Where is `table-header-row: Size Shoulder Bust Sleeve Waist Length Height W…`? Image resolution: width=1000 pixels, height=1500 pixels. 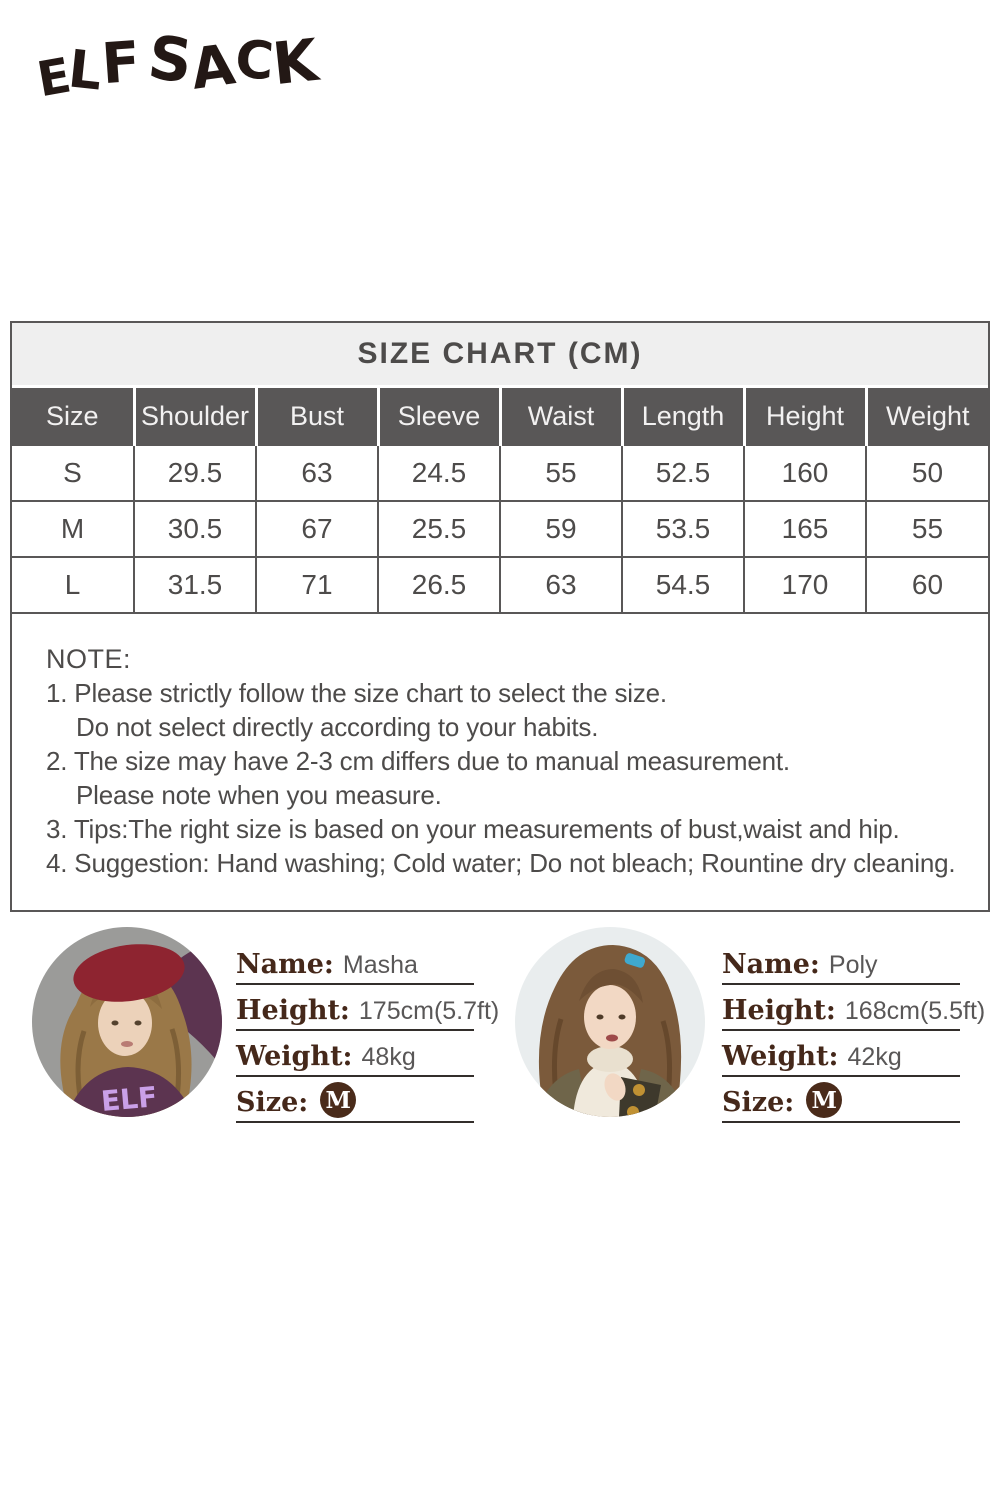 table-header-row: Size Shoulder Bust Sleeve Waist Length Height W… is located at coordinates (500, 416).